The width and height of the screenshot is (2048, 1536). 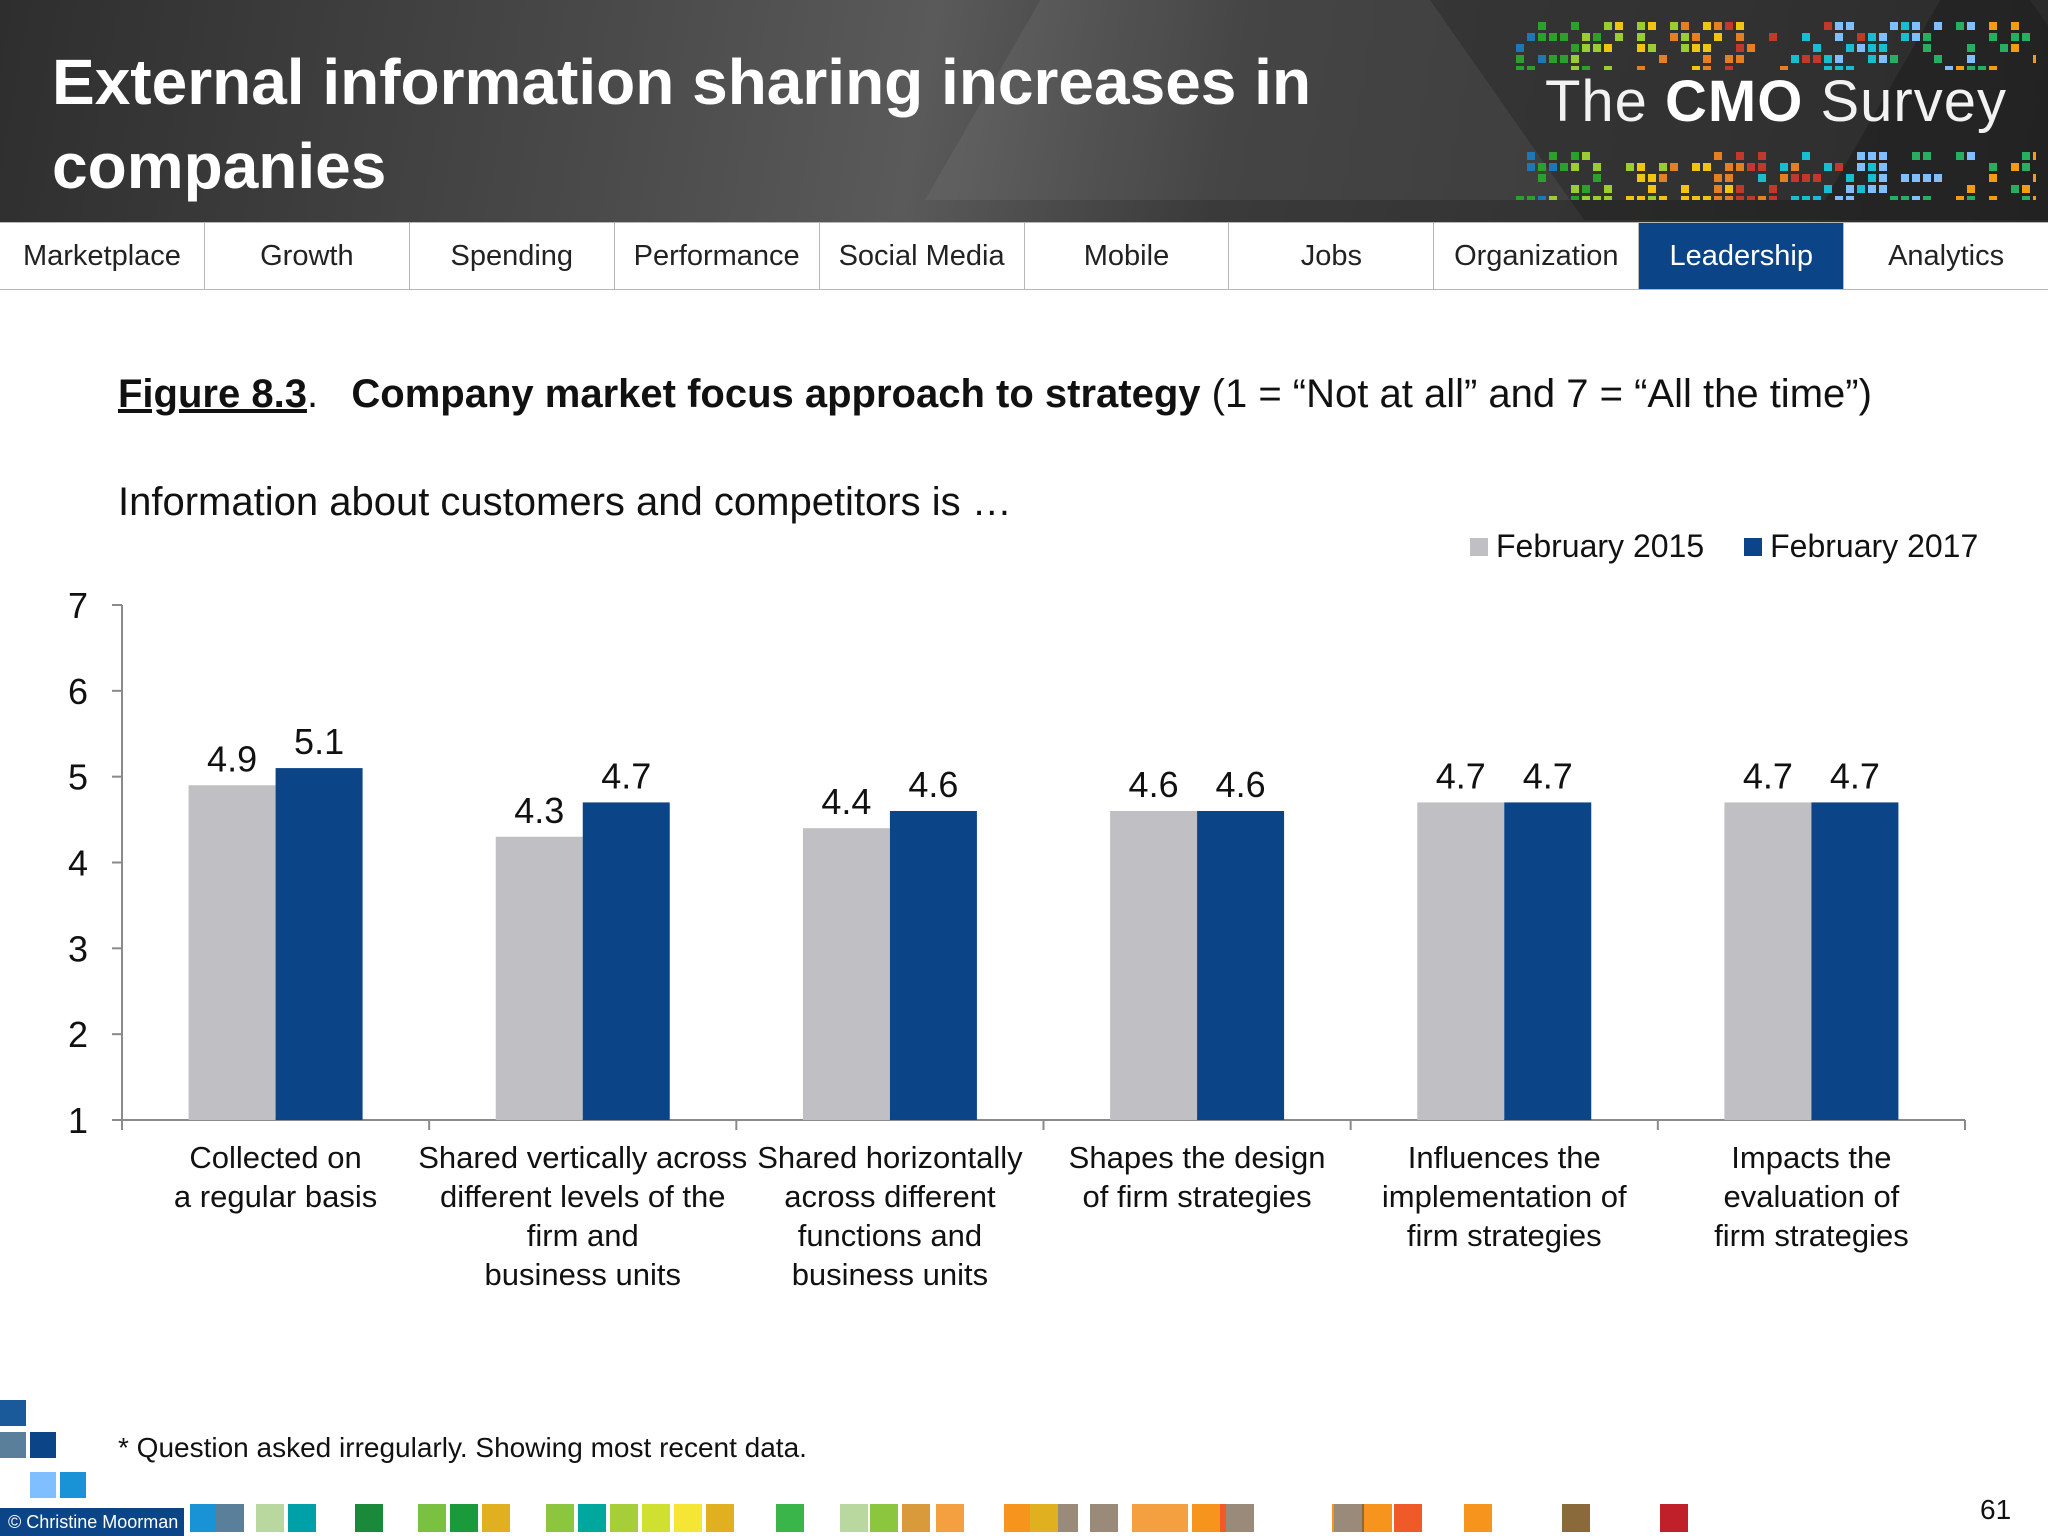 What do you see at coordinates (1332, 256) in the screenshot?
I see `tab-jobs: Jobs` at bounding box center [1332, 256].